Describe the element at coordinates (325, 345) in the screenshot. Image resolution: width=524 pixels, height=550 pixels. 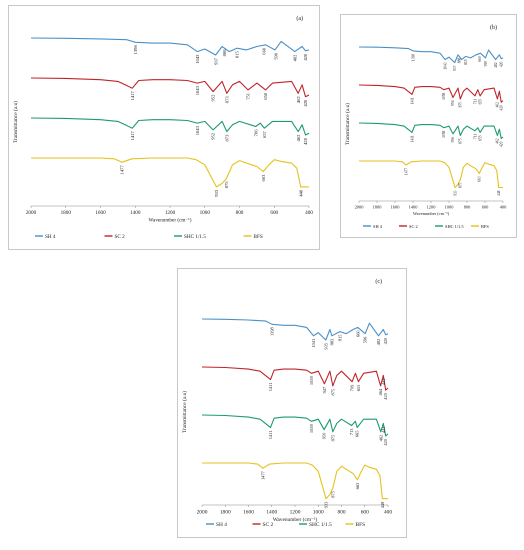
I see `peak-label: 935` at that location.